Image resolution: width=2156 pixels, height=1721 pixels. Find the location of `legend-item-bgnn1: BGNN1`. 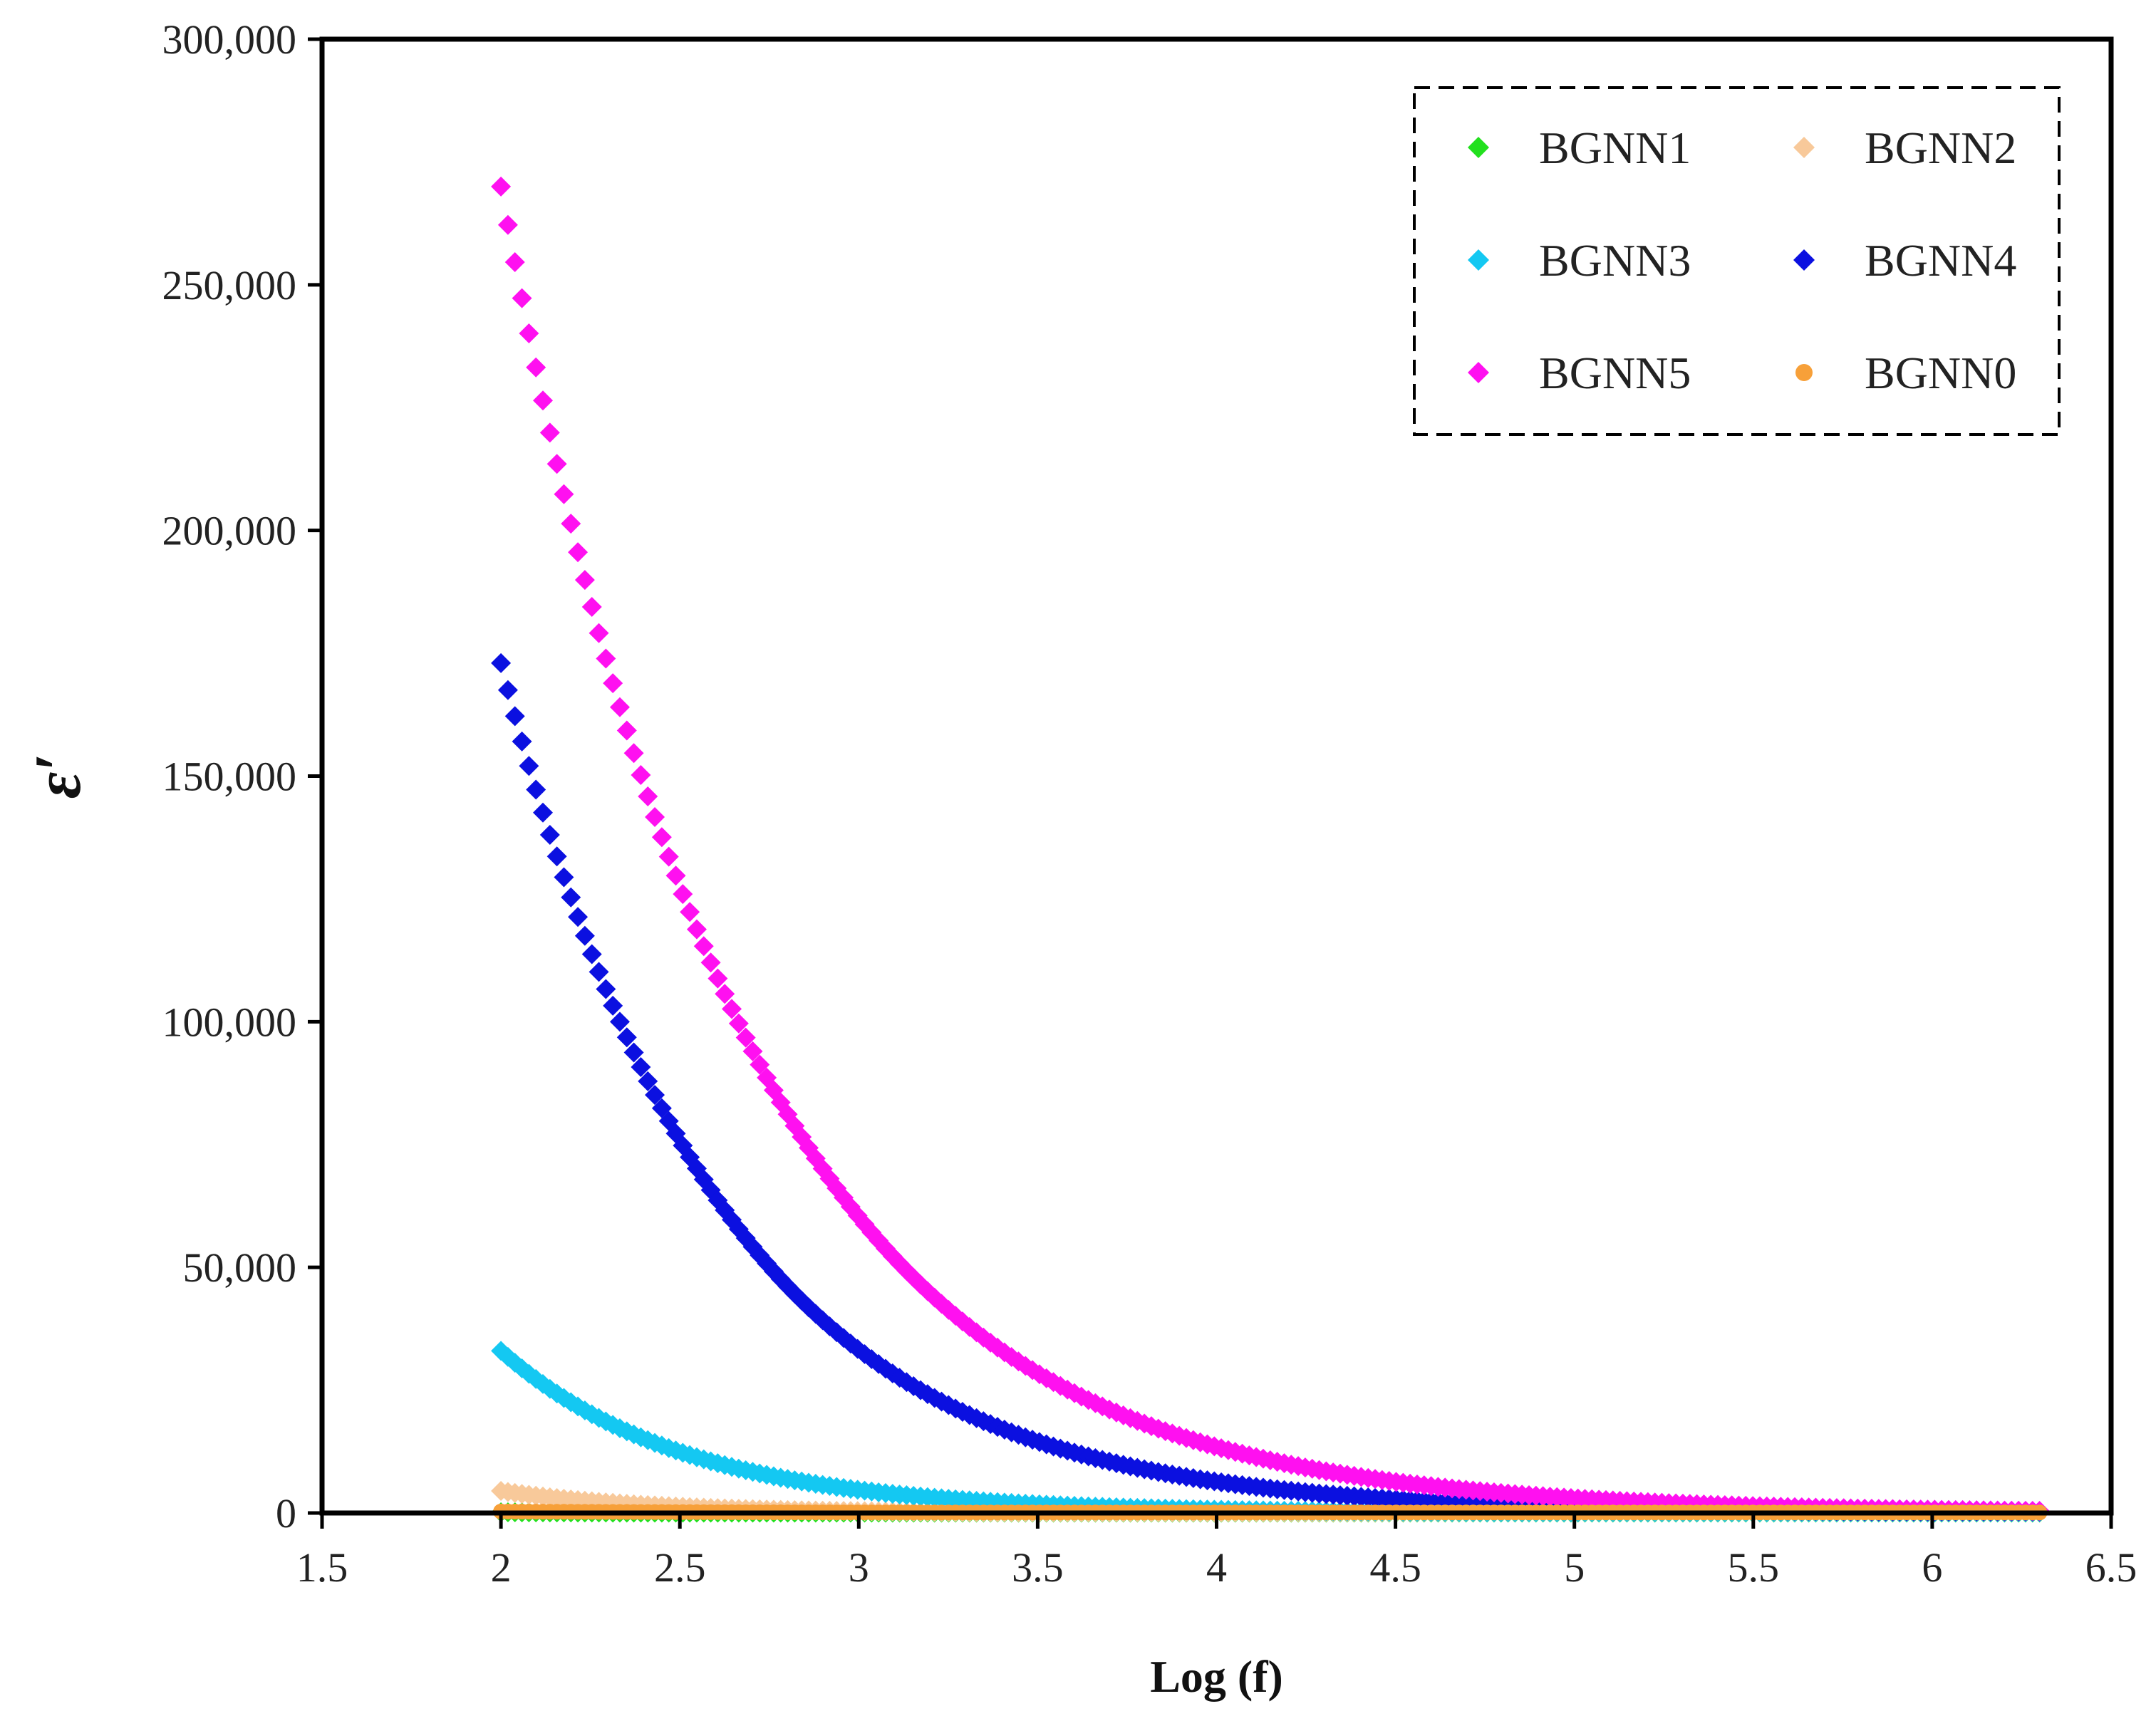

legend-item-bgnn1: BGNN1 is located at coordinates (1579, 148).